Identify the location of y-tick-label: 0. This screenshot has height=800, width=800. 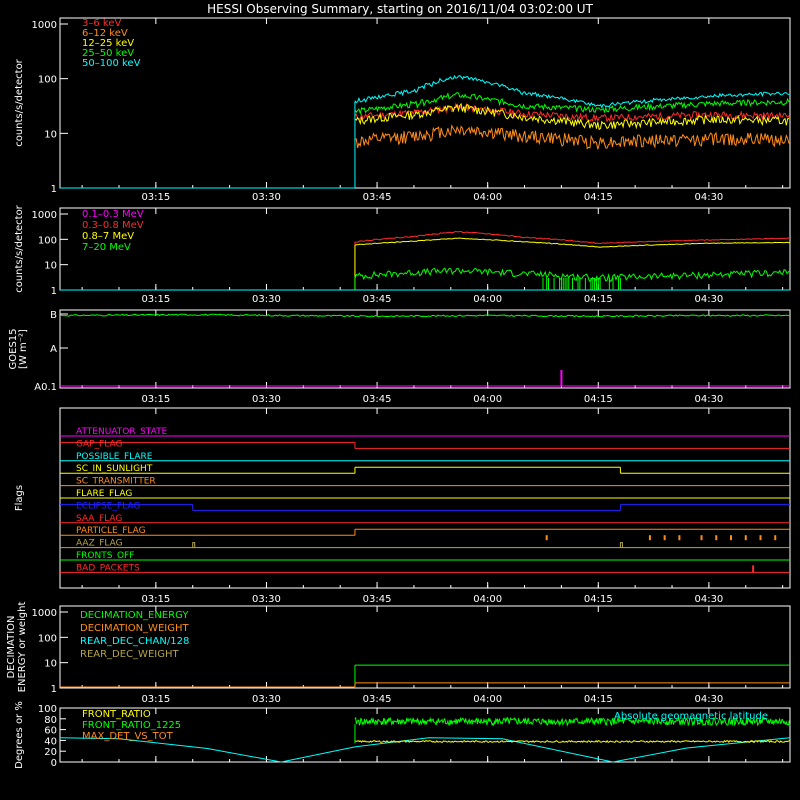
(54, 763).